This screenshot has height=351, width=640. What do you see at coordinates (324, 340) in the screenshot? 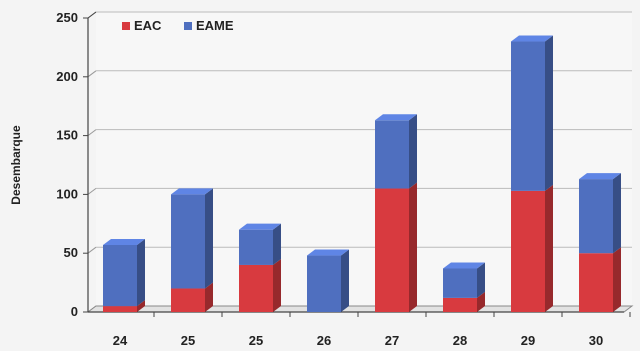
I see `x-tick-label: 26` at bounding box center [324, 340].